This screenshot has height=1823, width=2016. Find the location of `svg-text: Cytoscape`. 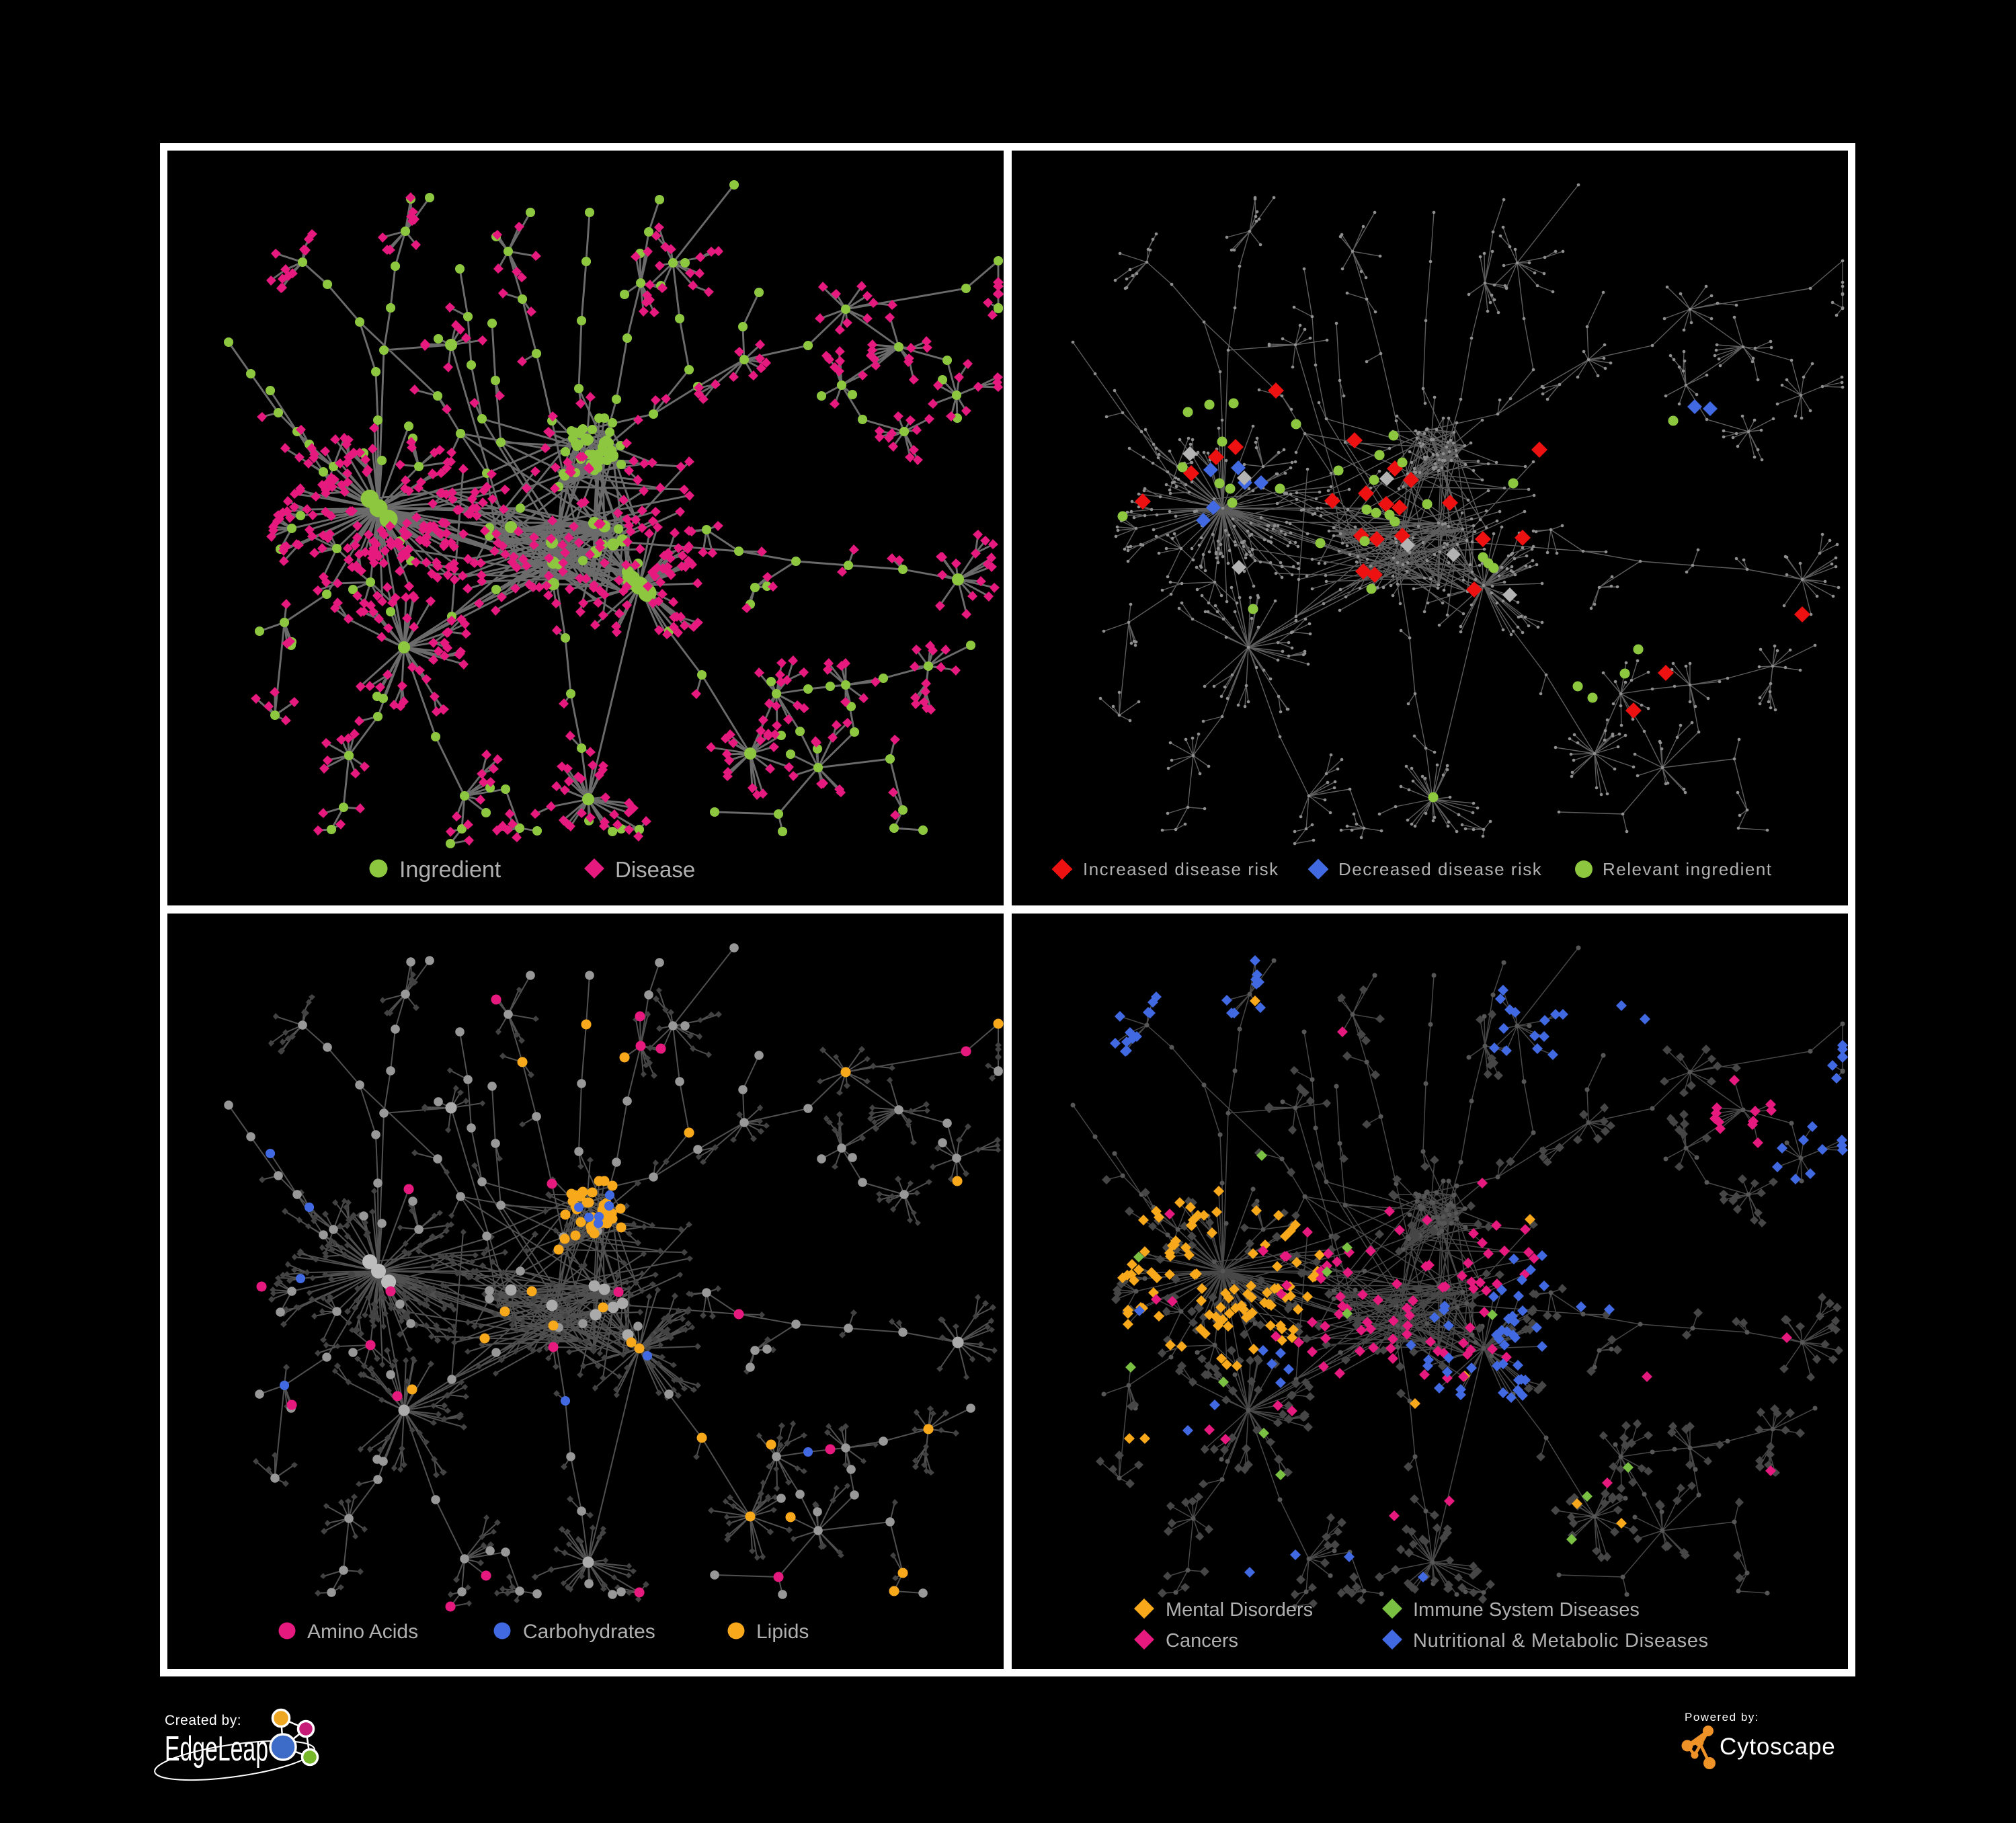

svg-text: Cytoscape is located at coordinates (1778, 1747).